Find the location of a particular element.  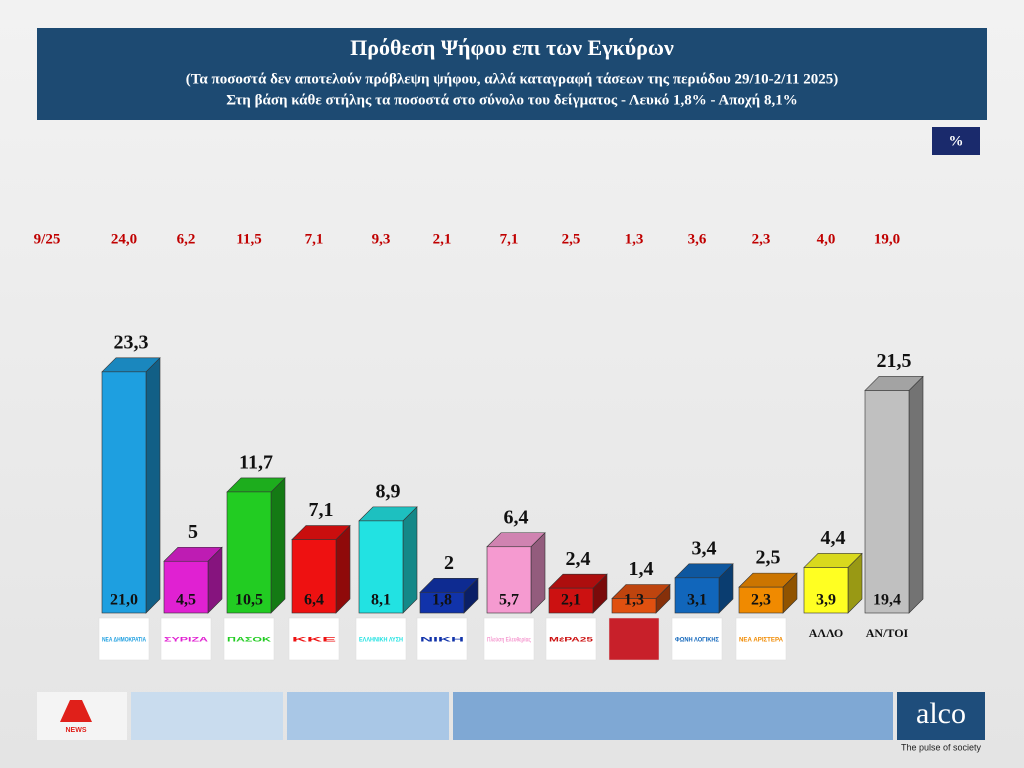

x-tick-label: ΕΛΛΗΝΙΚΗ ΛΥΣΗ is located at coordinates (381, 641).